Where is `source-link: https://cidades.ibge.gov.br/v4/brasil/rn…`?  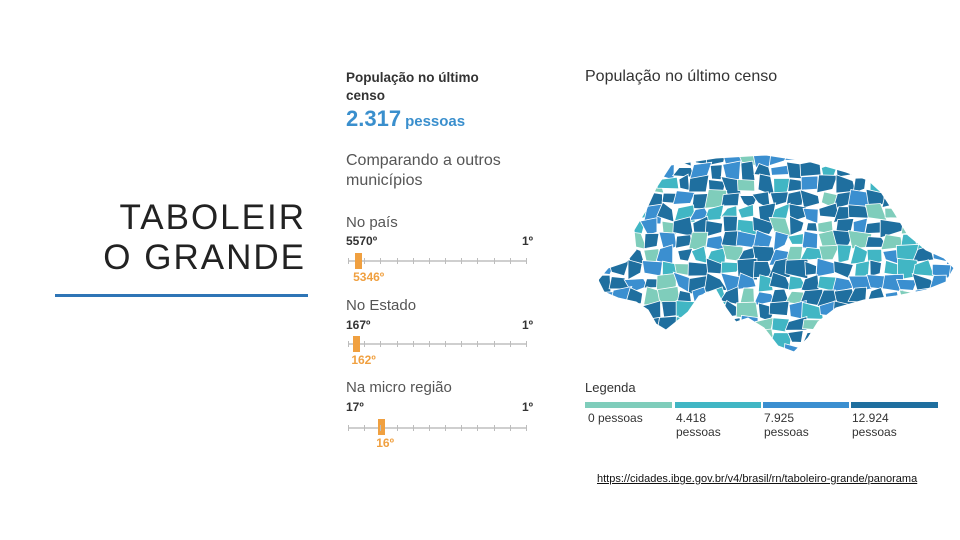
source-link: https://cidades.ibge.gov.br/v4/brasil/rn… is located at coordinates (757, 479).